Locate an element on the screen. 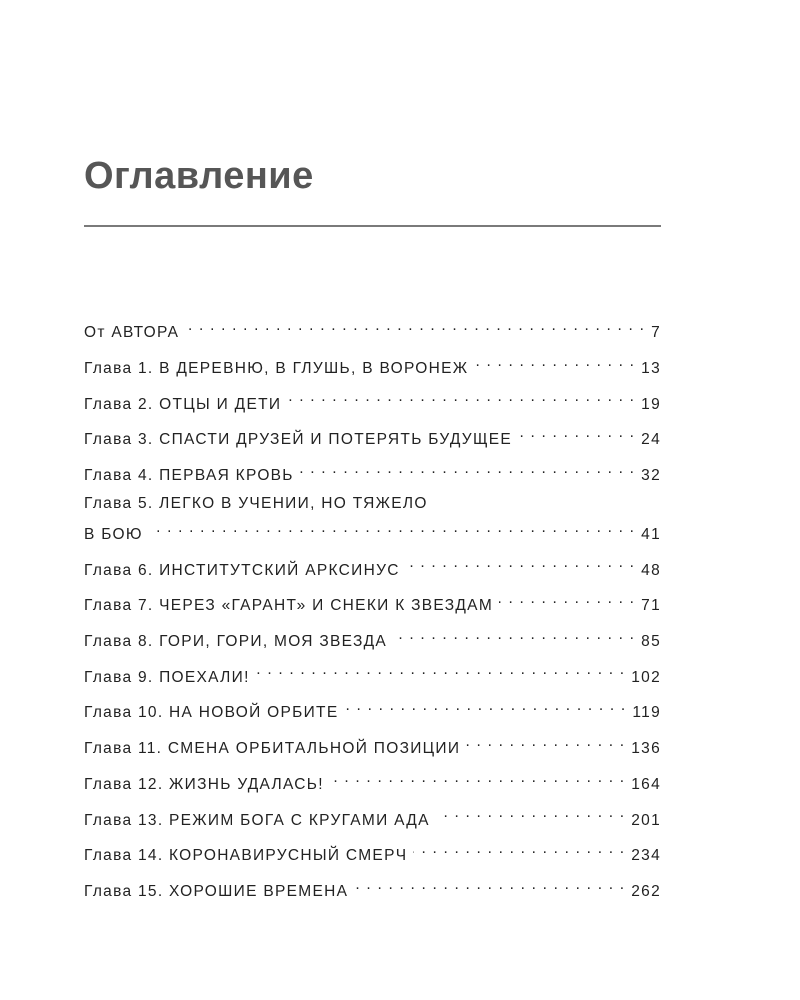 The height and width of the screenshot is (1000, 800). toc-entry-title: Глава 13. РЕЖИМ БОГА С КРУГАМИ АДА is located at coordinates (257, 820).